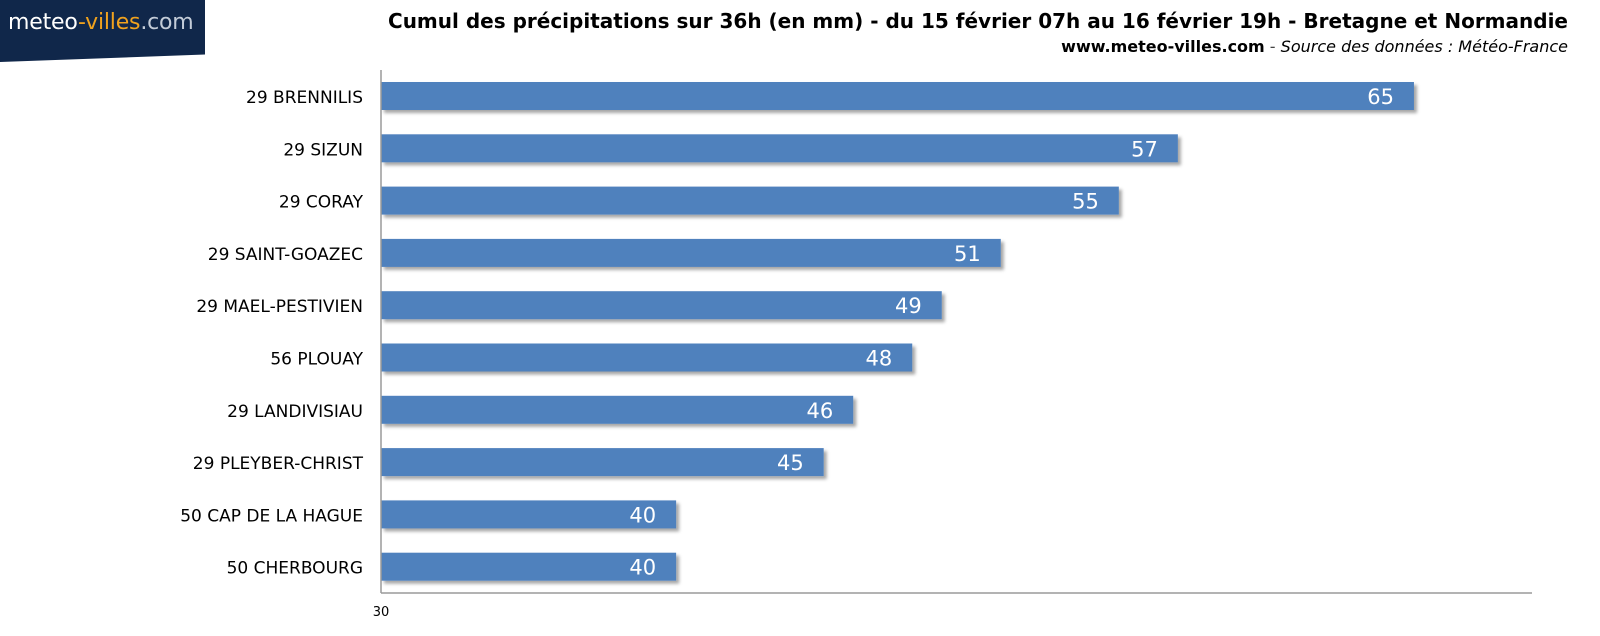 The image size is (1600, 636). What do you see at coordinates (316, 360) in the screenshot?
I see `category-label: 56 PLOUAY` at bounding box center [316, 360].